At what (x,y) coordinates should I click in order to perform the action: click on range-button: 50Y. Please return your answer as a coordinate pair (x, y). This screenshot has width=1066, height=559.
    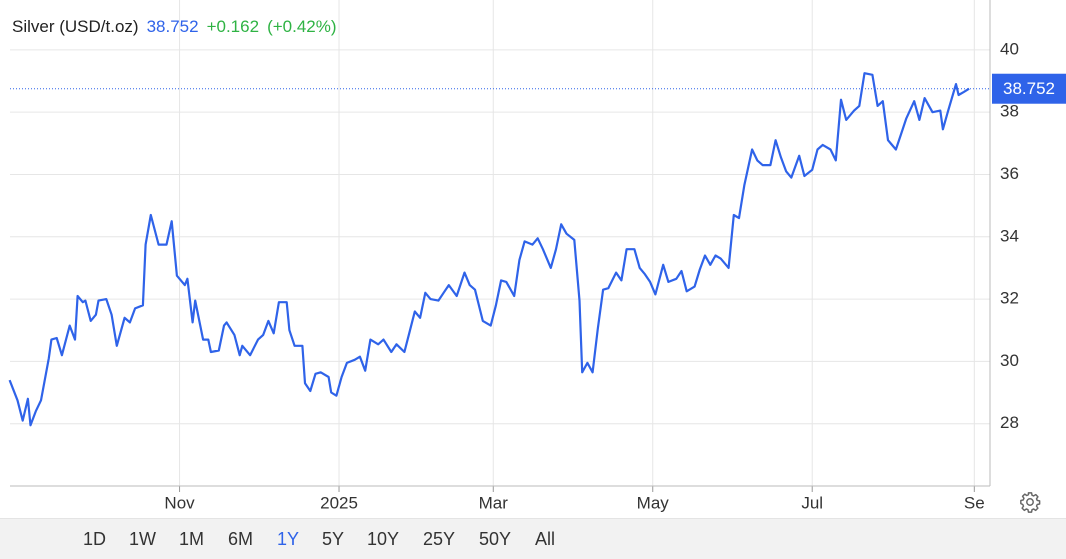
    Looking at the image, I should click on (495, 539).